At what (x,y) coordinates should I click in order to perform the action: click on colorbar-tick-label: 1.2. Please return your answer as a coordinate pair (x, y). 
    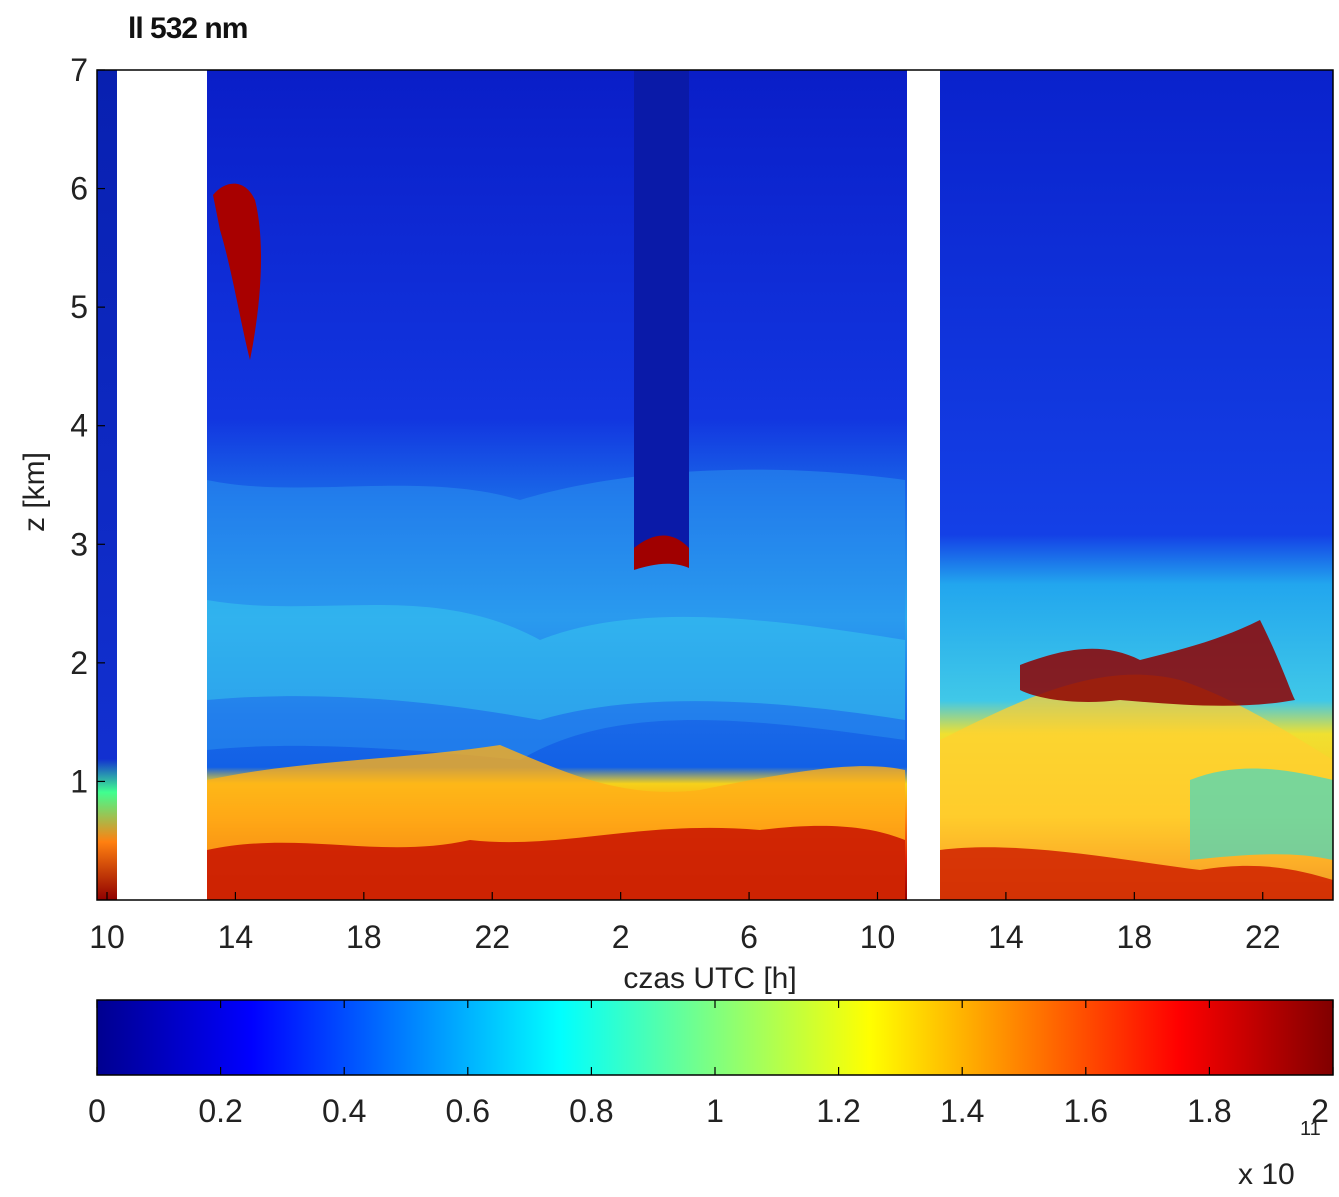
    Looking at the image, I should click on (838, 1111).